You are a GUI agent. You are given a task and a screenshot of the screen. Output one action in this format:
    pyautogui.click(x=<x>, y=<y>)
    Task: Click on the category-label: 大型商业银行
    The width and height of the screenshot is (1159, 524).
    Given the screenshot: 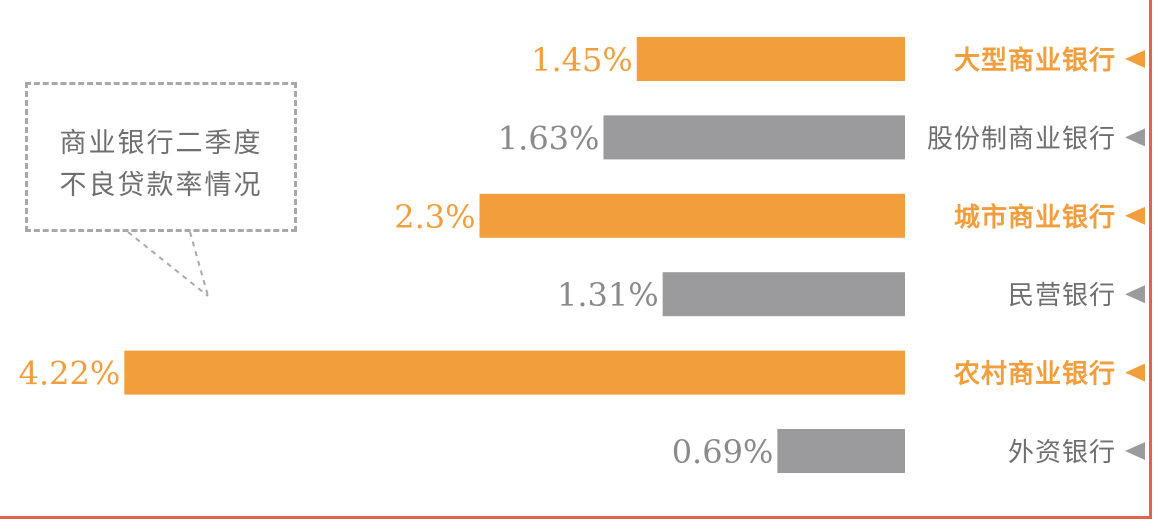 What is the action you would take?
    pyautogui.click(x=1035, y=60)
    